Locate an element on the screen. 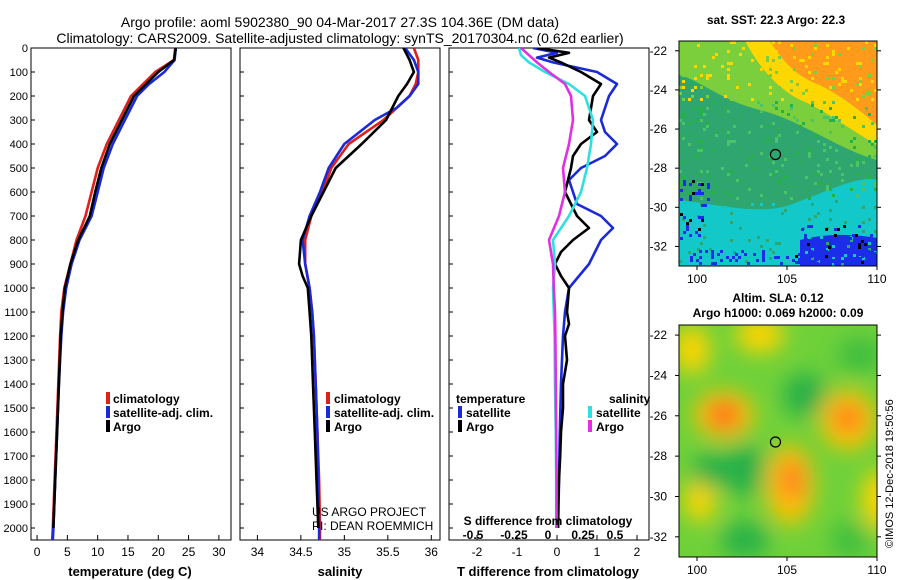 The image size is (900, 580). sla-map is located at coordinates (778, 441).